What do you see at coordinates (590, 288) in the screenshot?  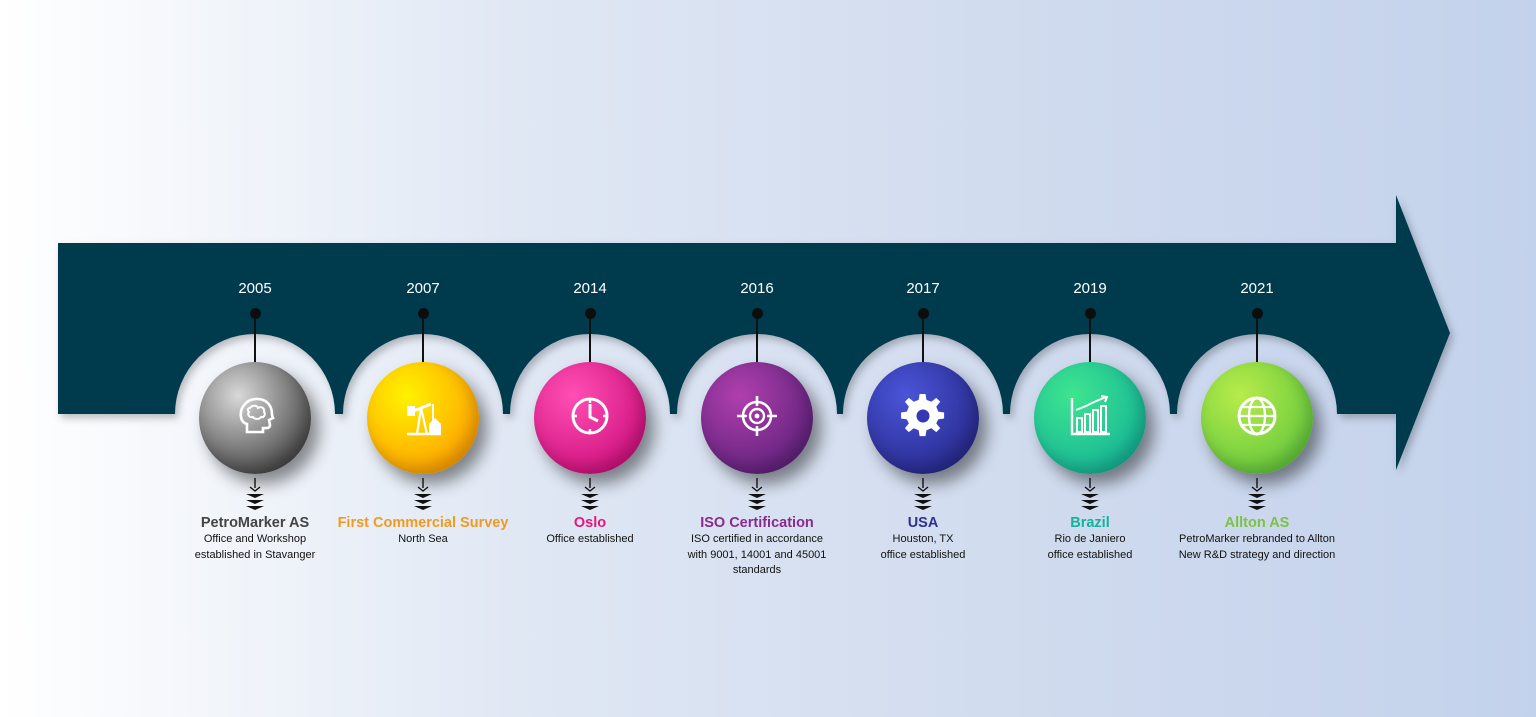 I see `milestone-year: 2014` at bounding box center [590, 288].